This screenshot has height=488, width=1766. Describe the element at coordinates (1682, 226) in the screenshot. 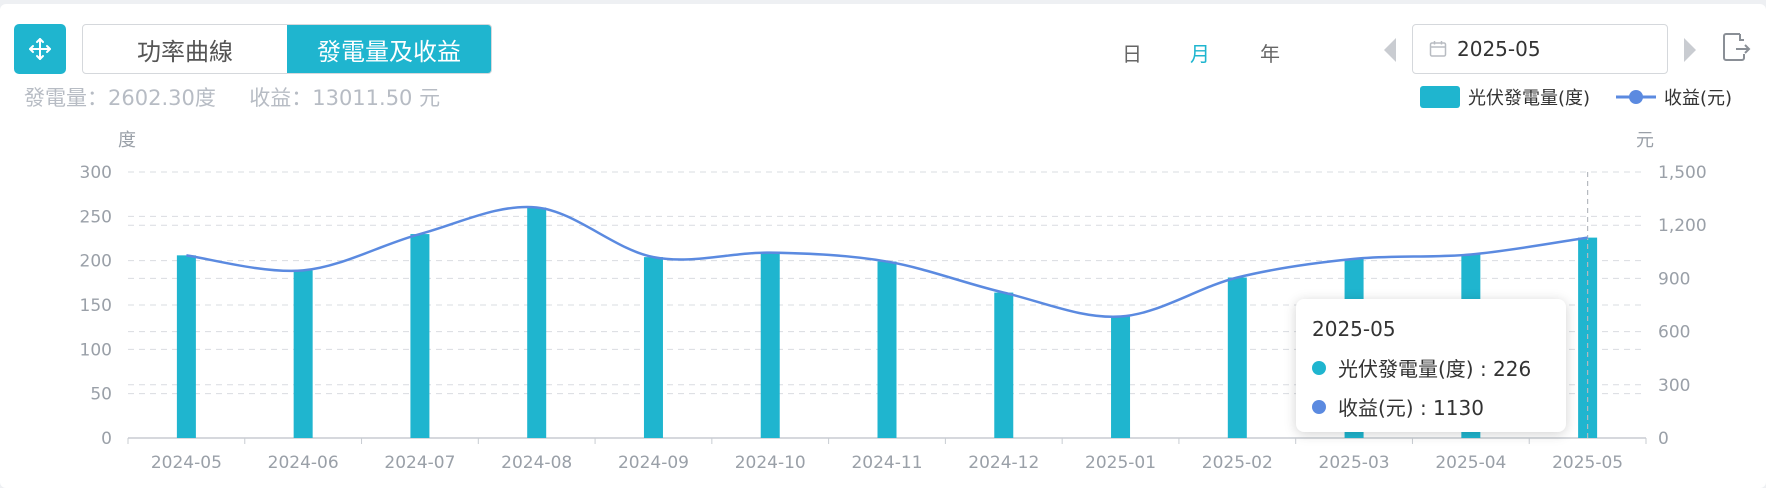

I see `y-right-tick-label: 1,200` at that location.